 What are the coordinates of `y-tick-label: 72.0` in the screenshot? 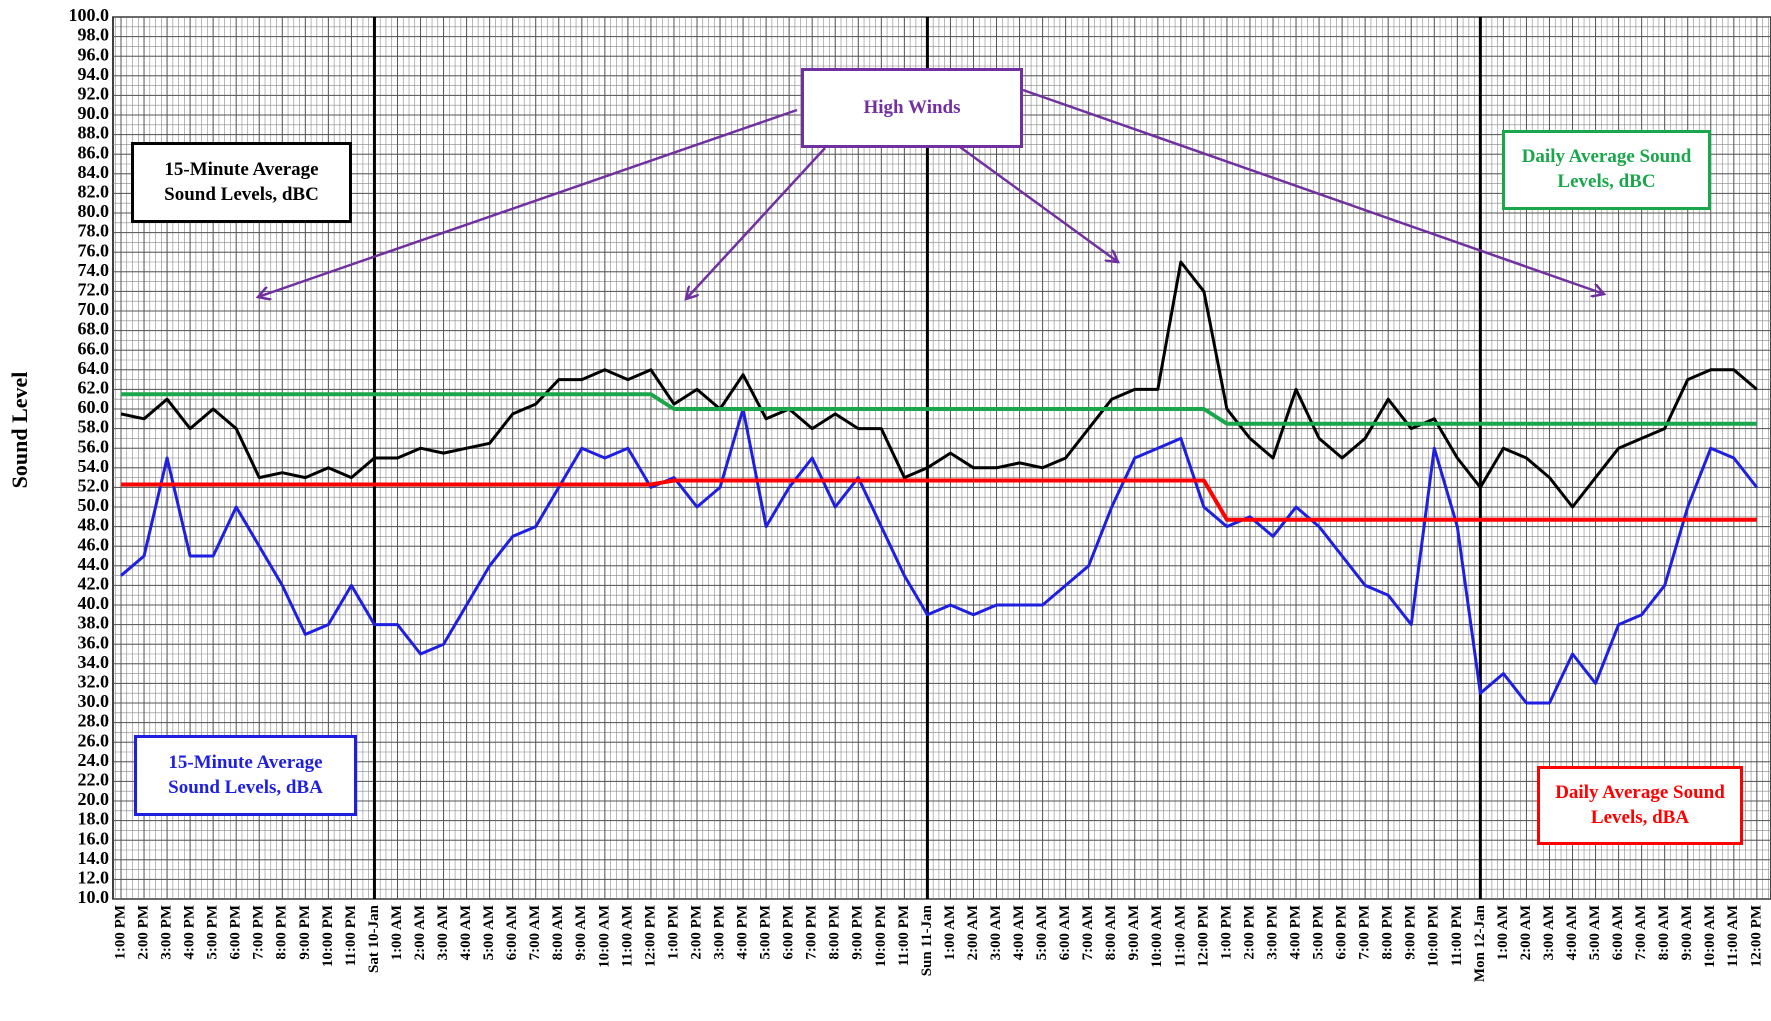 It's located at (94, 290).